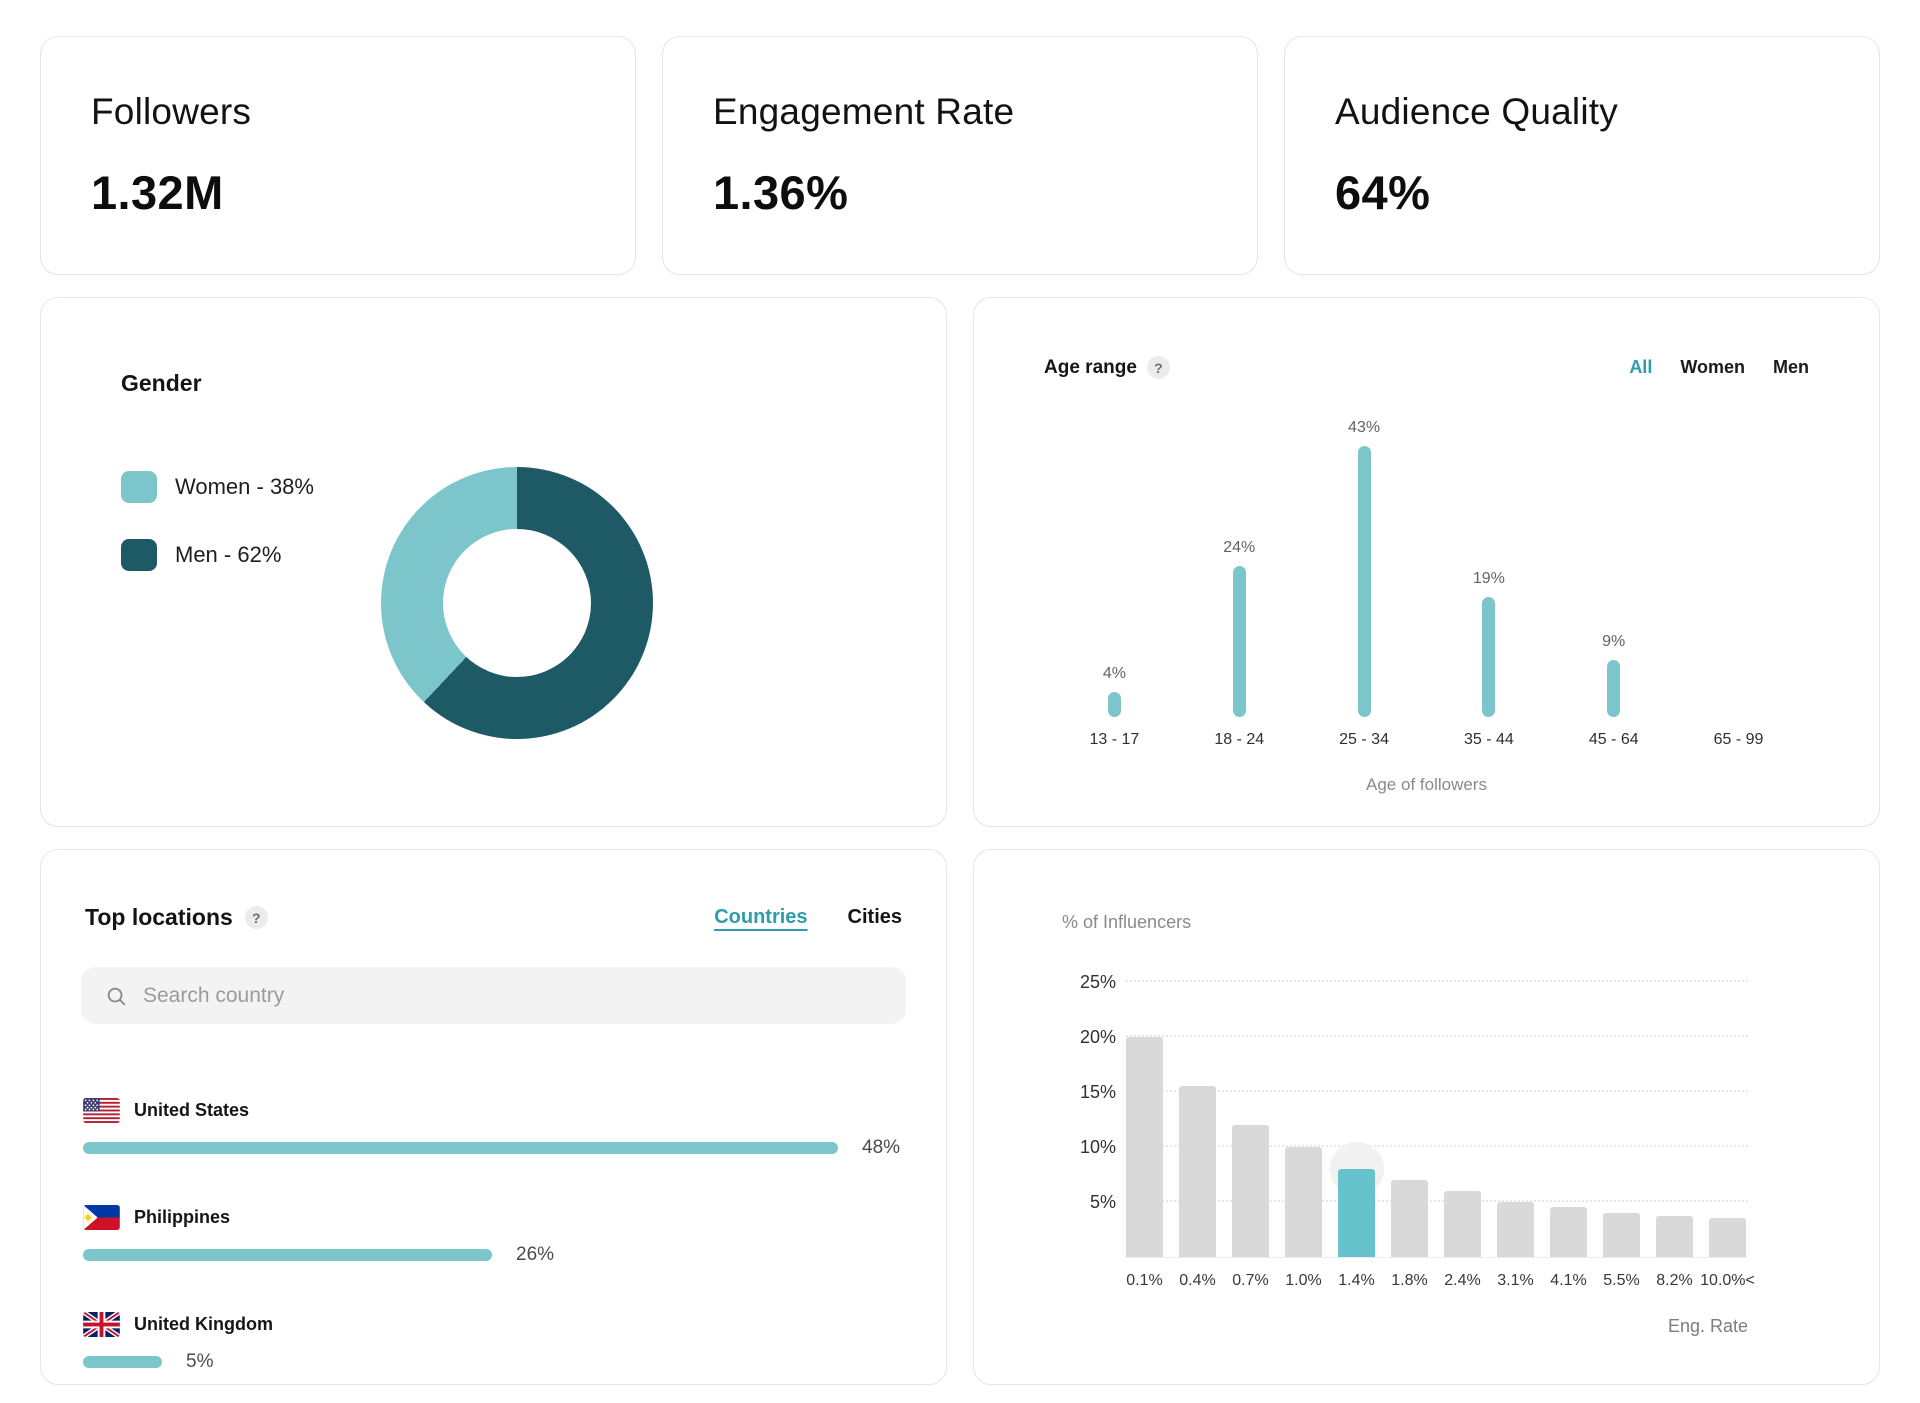 This screenshot has width=1920, height=1403. I want to click on location-row: Philippines 26%, so click(493, 1235).